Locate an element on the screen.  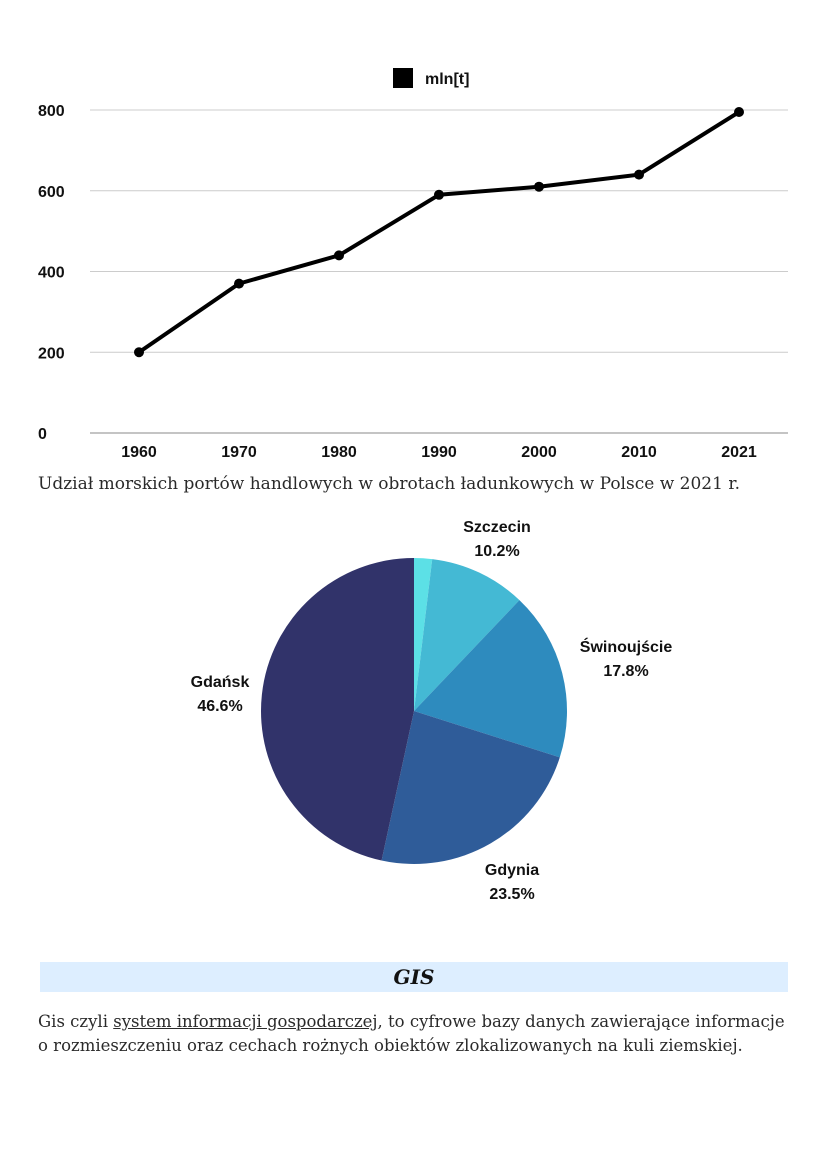
pie-label: Szczecin is located at coordinates (497, 527).